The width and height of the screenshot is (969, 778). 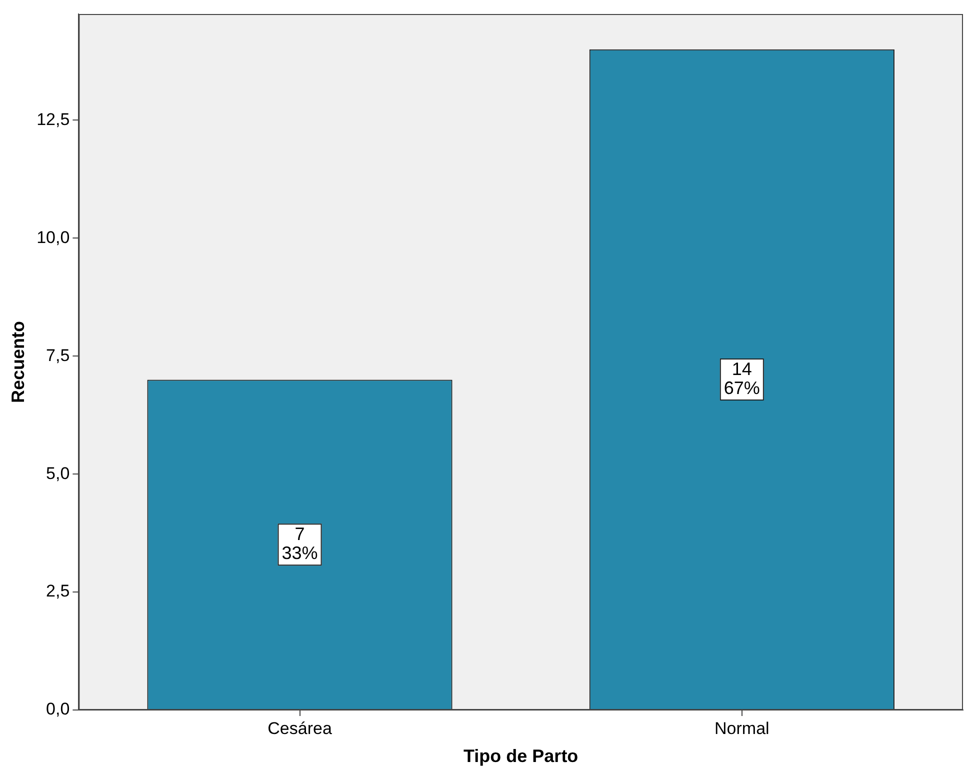 I want to click on y-tick-label: 2,5, so click(x=58, y=591).